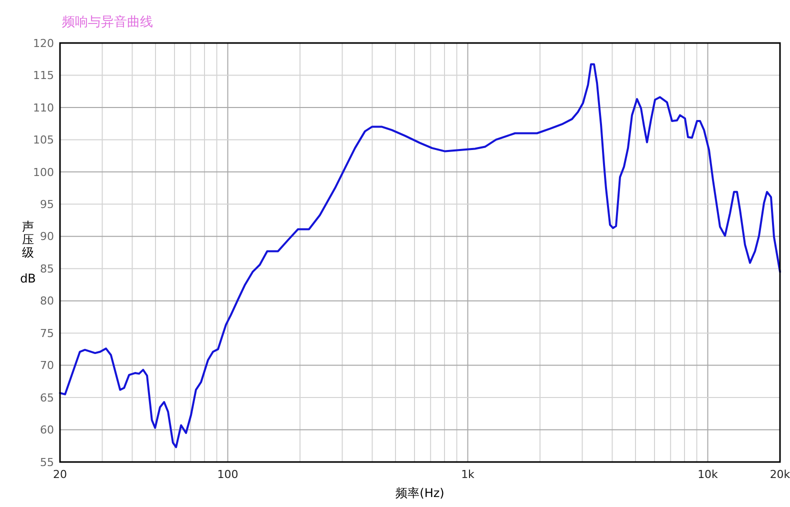 The image size is (790, 507). I want to click on y-tick-label: 65, so click(47, 397).